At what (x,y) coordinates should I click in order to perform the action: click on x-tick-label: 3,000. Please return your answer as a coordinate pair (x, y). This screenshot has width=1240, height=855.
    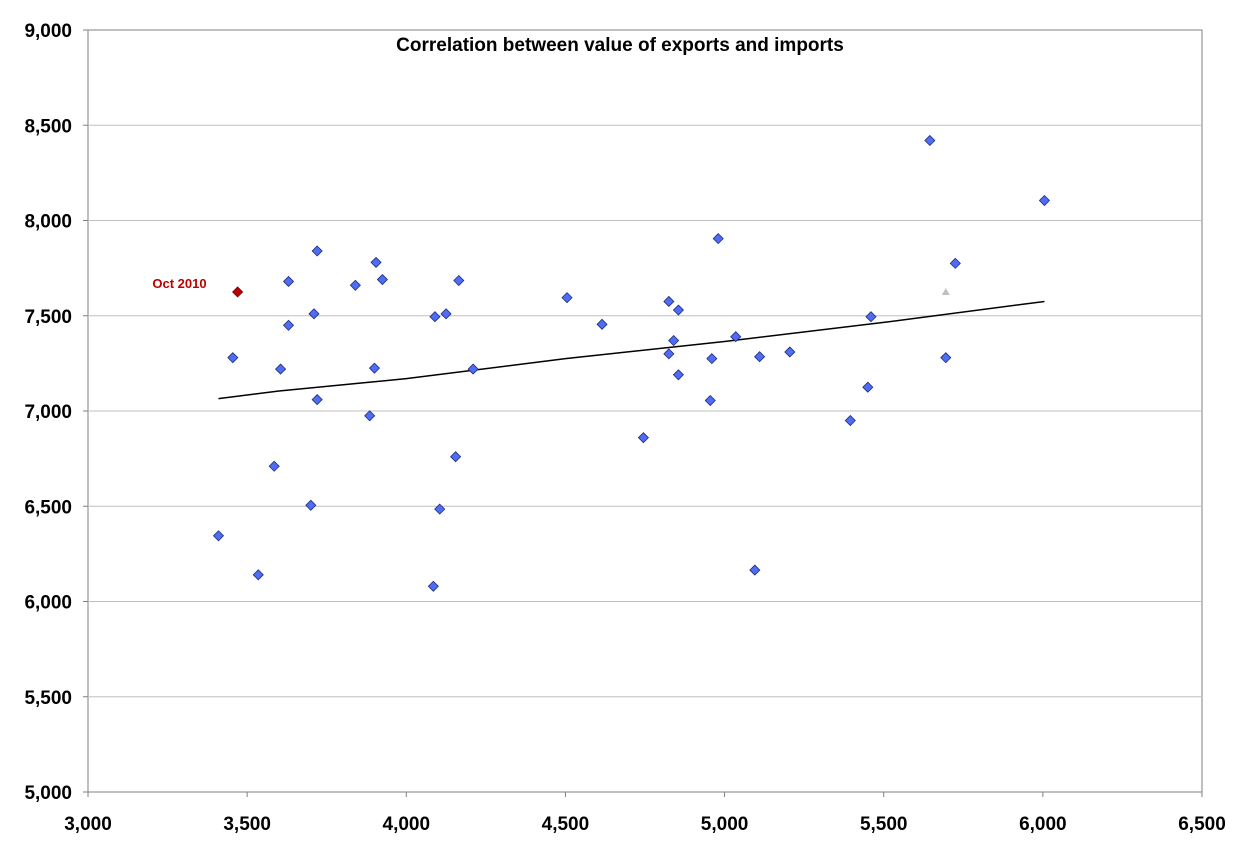
    Looking at the image, I should click on (88, 824).